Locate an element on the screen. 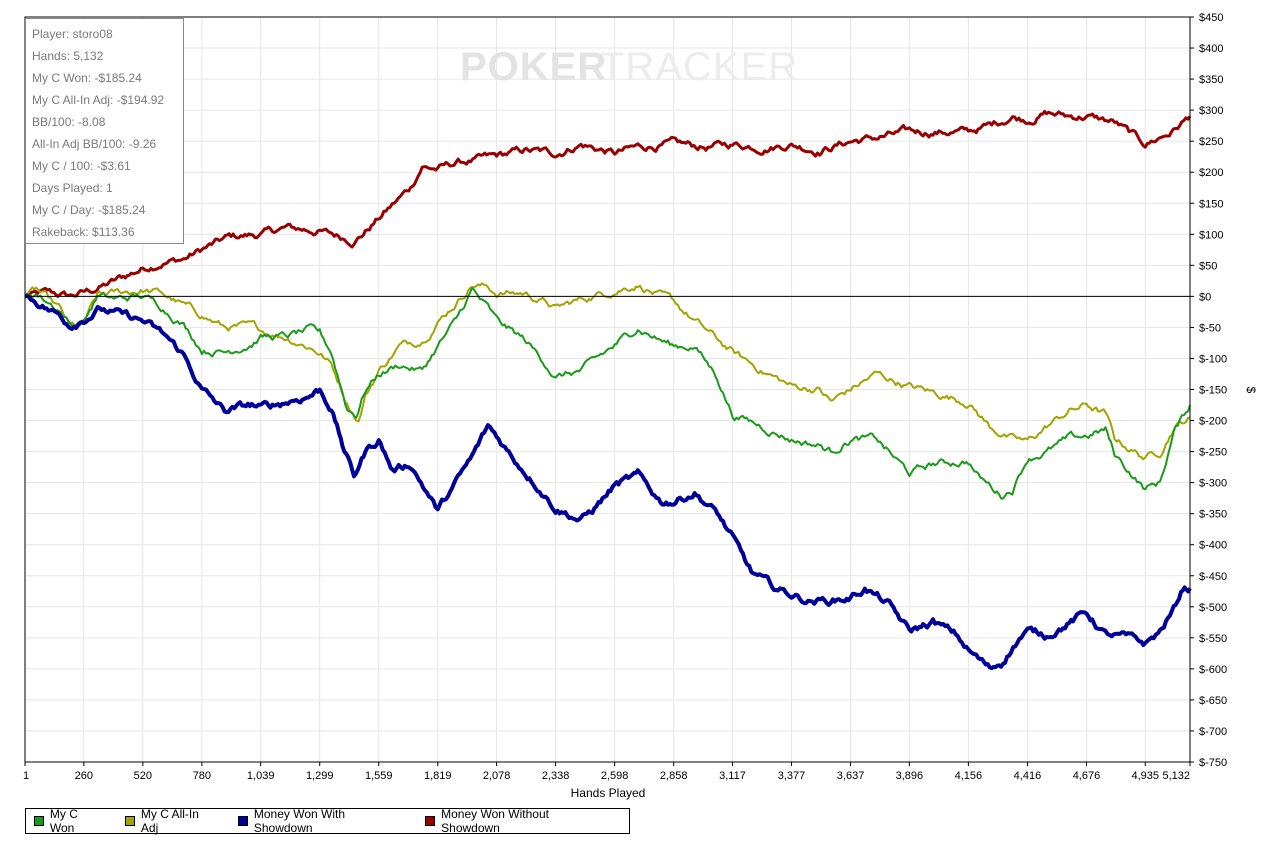 The image size is (1269, 842). x-tick-label: 2,858 is located at coordinates (674, 776).